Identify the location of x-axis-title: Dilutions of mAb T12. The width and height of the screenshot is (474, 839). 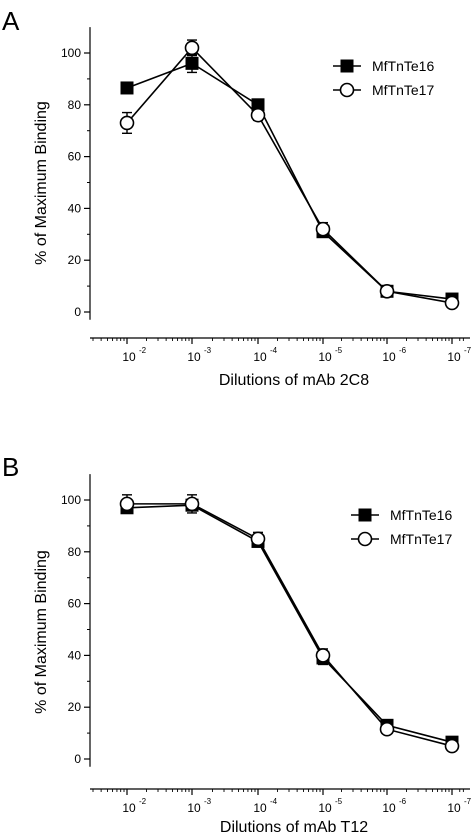
(294, 827).